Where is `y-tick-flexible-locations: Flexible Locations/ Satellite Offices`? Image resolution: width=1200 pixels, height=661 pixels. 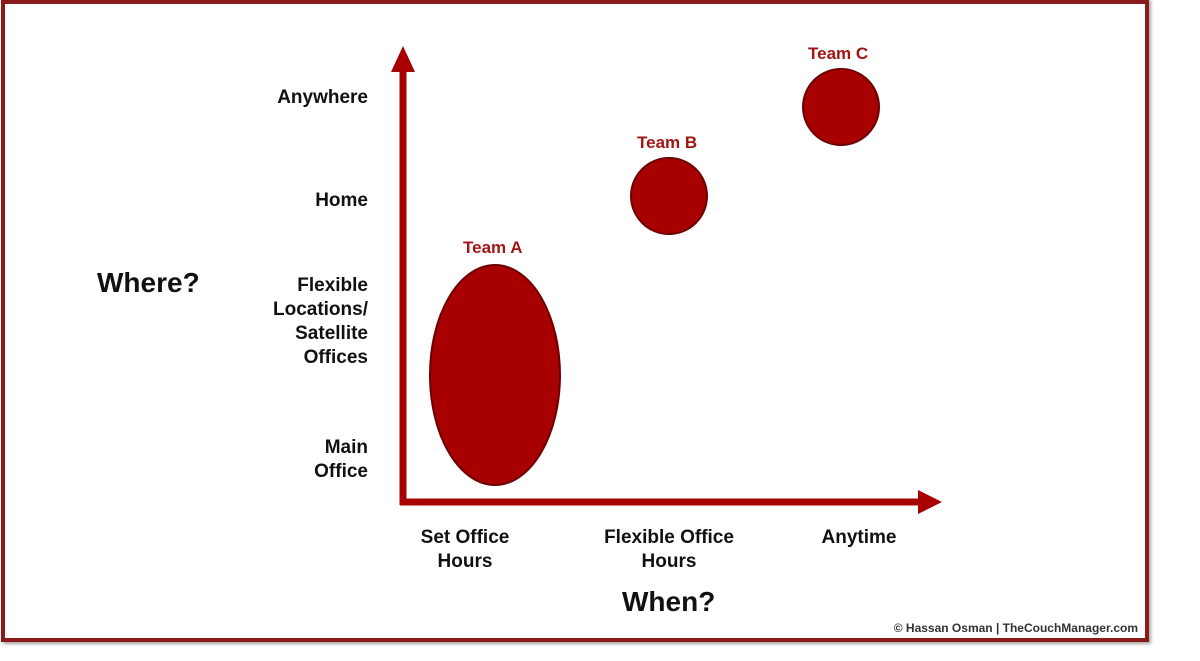
y-tick-flexible-locations: Flexible Locations/ Satellite Offices is located at coordinates (320, 321).